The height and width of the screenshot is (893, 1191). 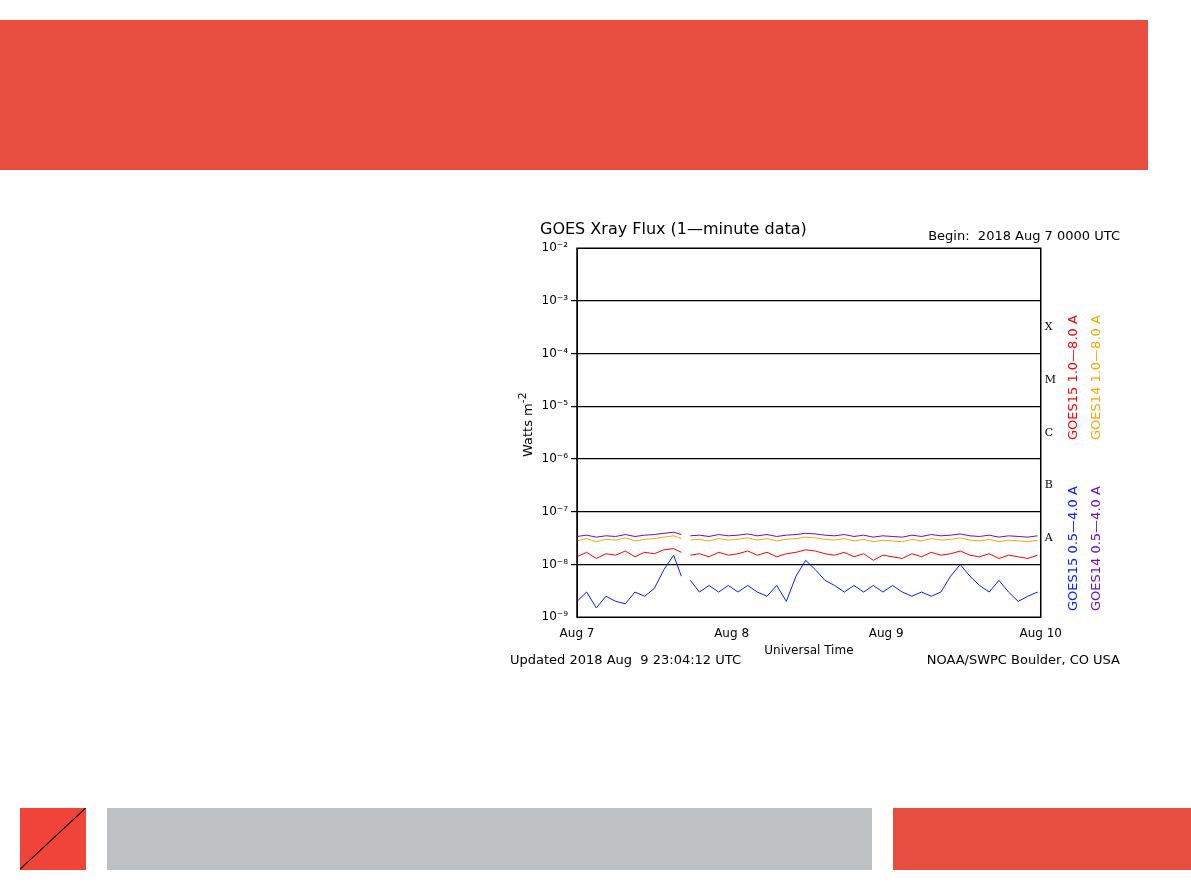 I want to click on x-tick-label: Aug 8, so click(x=732, y=632).